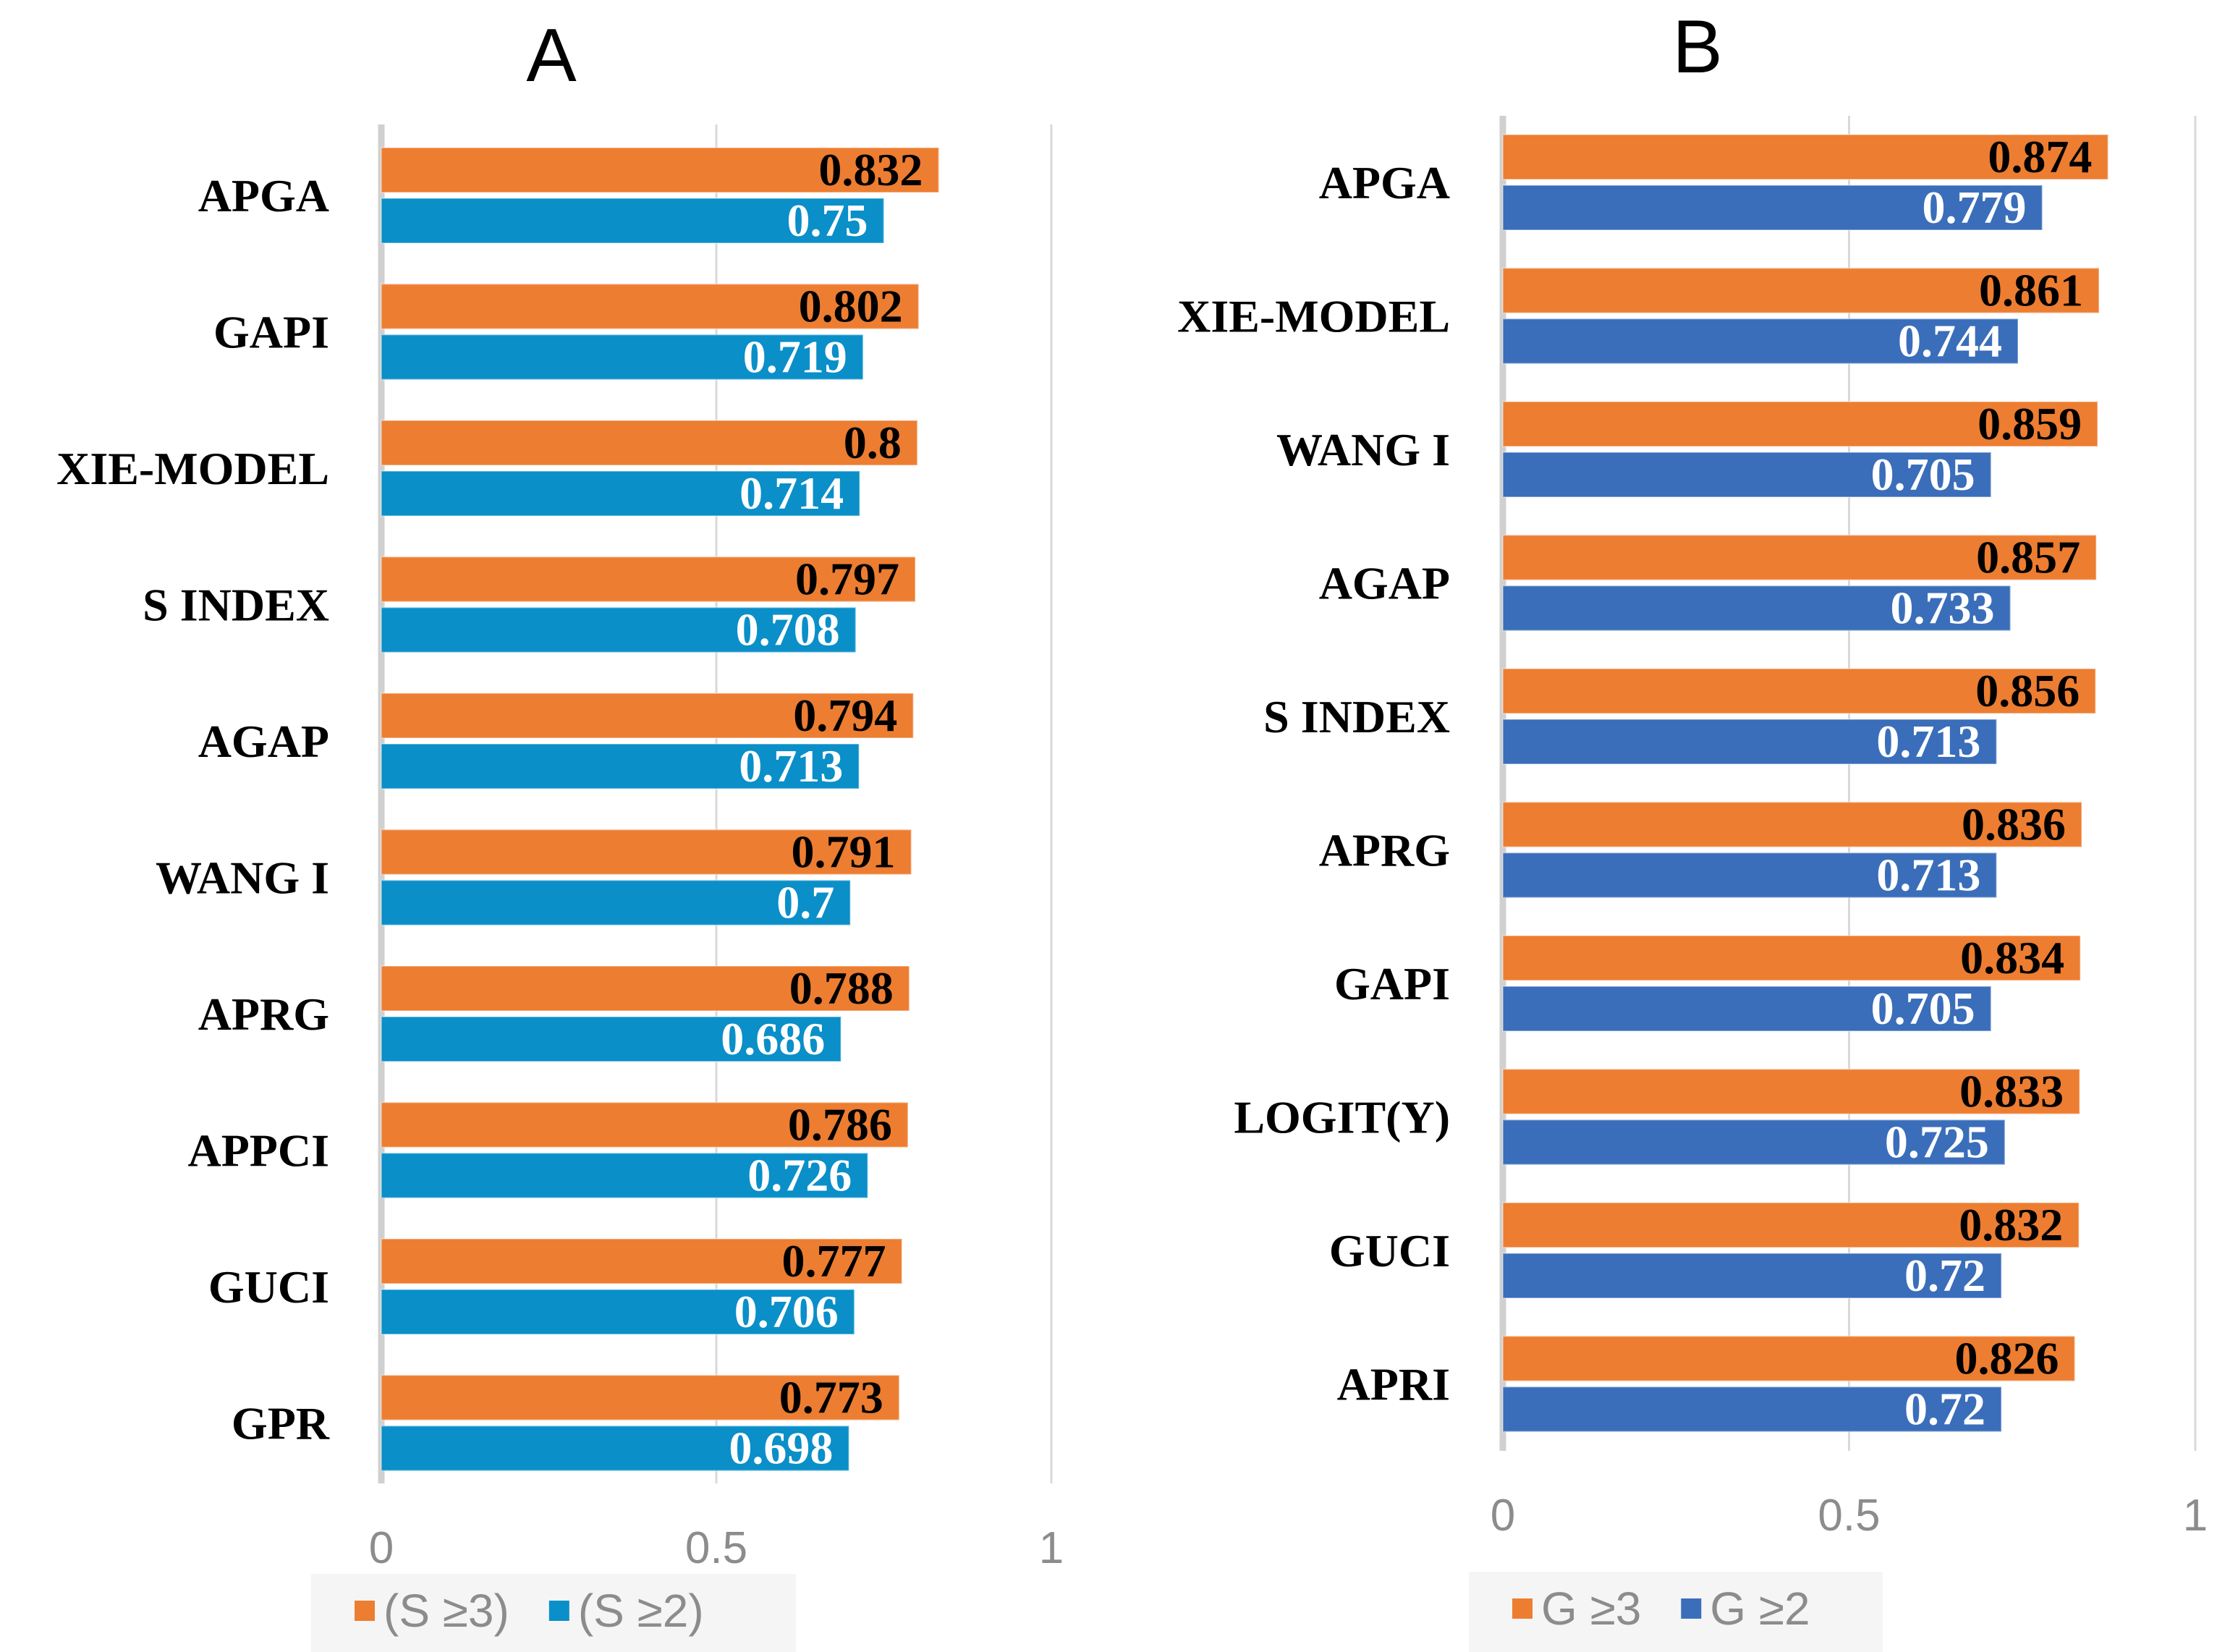 This screenshot has height=1652, width=2217. Describe the element at coordinates (2040, 156) in the screenshot. I see `data-label: 0.874` at that location.